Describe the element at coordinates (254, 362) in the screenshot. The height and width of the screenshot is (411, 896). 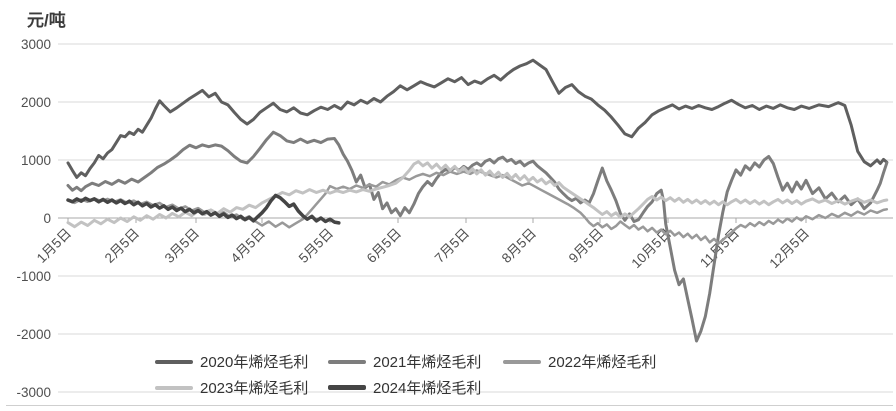
I see `legend-label: 2020年烯烃毛利` at that location.